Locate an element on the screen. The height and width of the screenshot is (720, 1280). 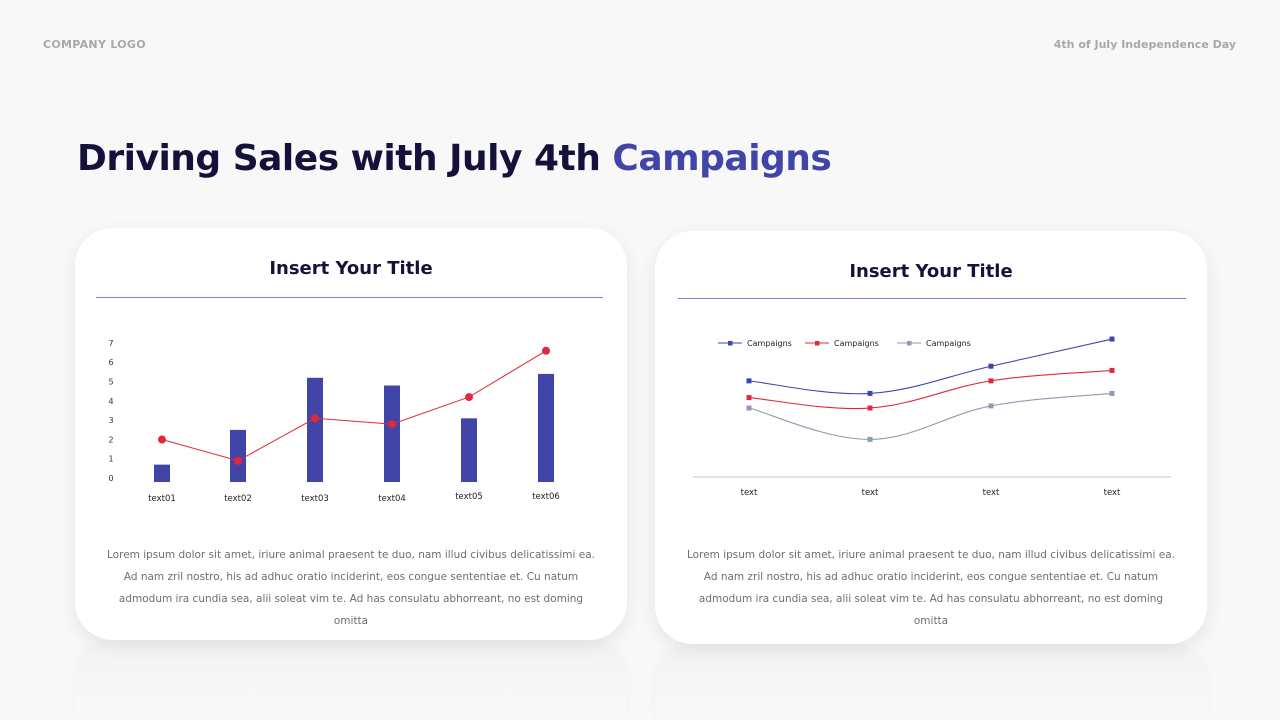
page-title: Driving Sales with July 4th Campaigns is located at coordinates (454, 158).